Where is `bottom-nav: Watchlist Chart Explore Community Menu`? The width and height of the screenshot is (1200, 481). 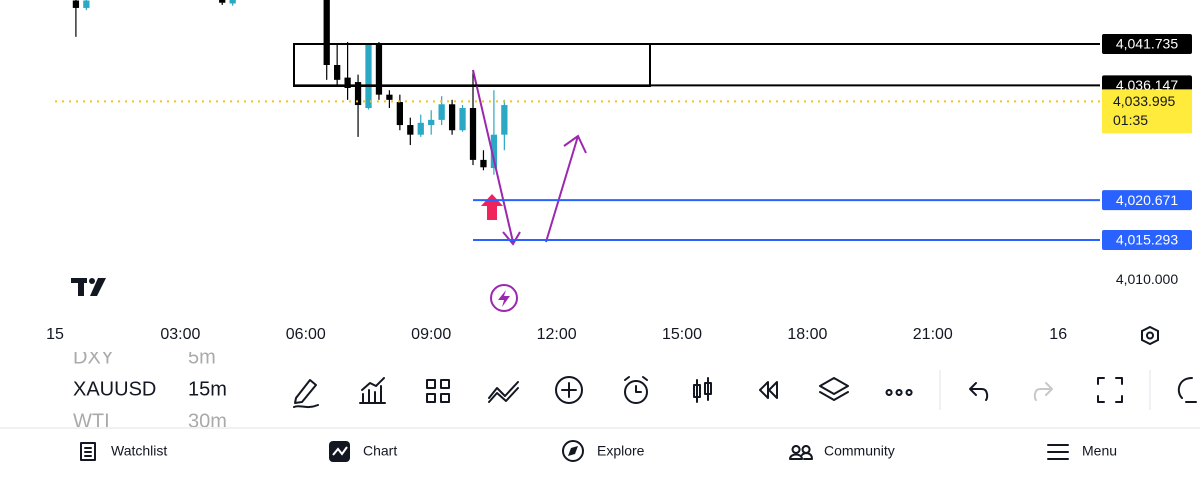 bottom-nav: Watchlist Chart Explore Community Menu is located at coordinates (598, 451).